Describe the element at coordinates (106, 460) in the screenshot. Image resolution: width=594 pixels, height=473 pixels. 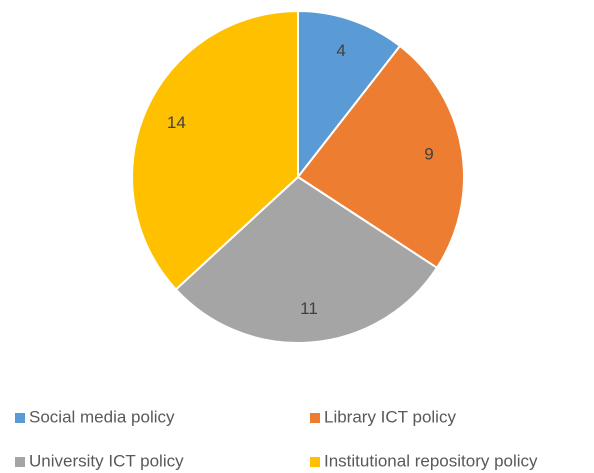
I see `legend-label: University ICT policy` at that location.